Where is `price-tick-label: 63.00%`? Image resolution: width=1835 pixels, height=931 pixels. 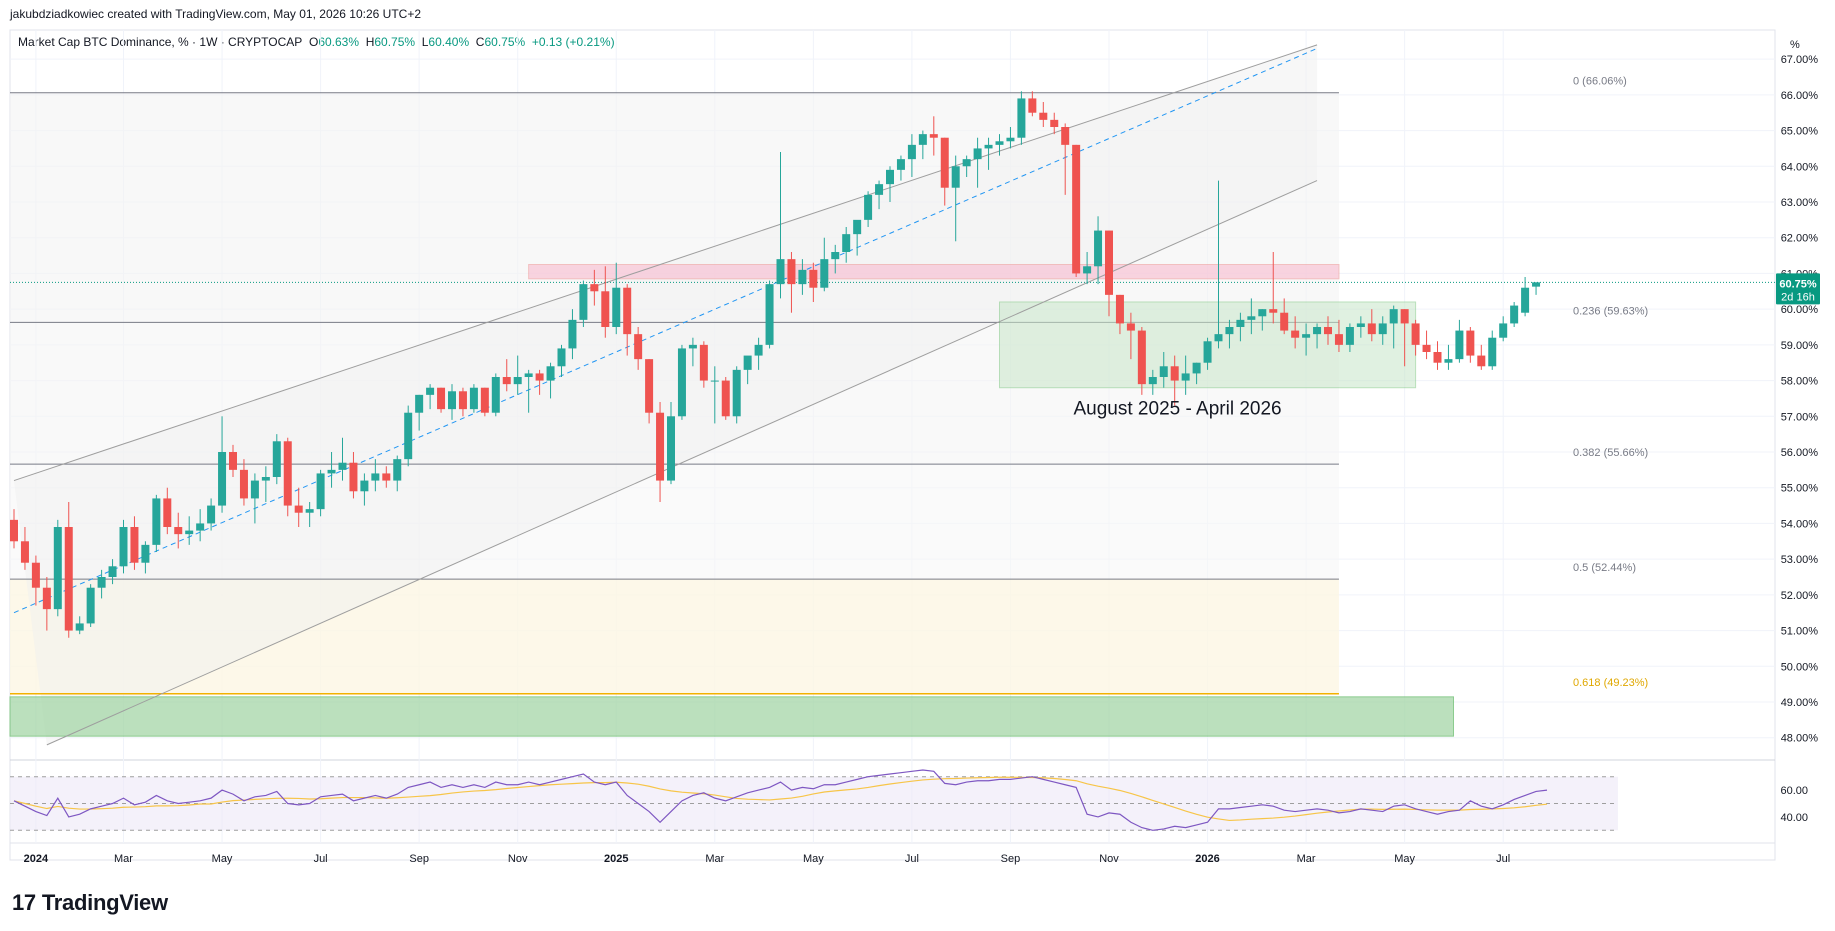
price-tick-label: 63.00% is located at coordinates (1800, 203).